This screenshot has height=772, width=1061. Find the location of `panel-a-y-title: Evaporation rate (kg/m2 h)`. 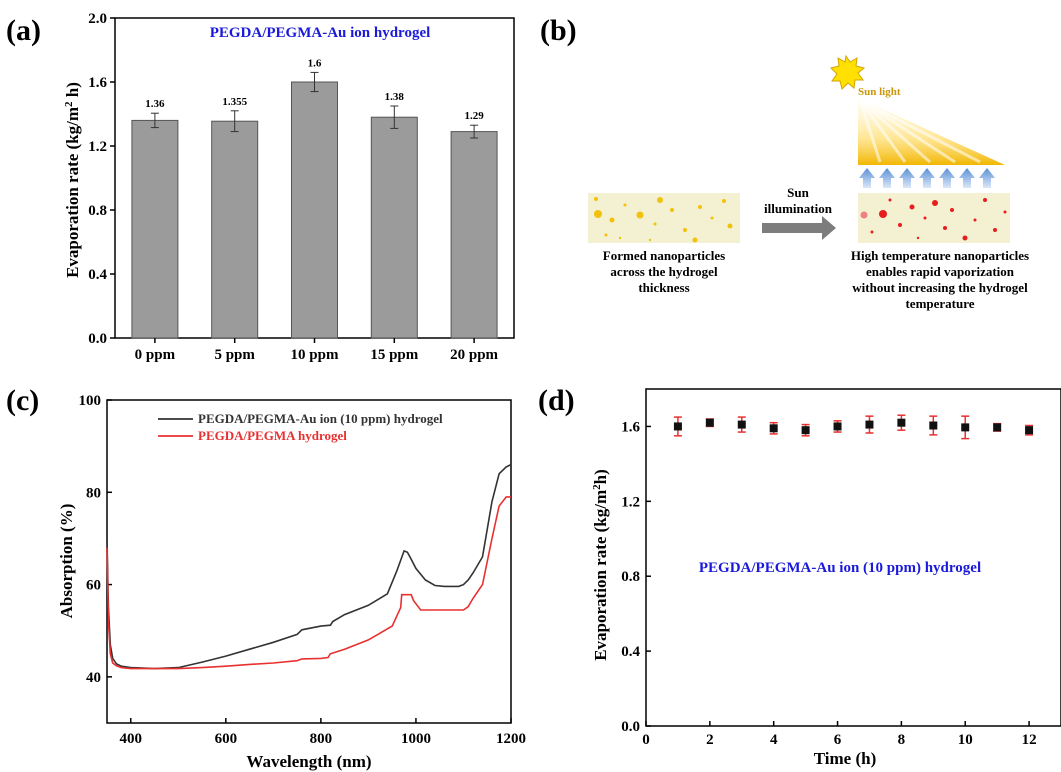

panel-a-y-title: Evaporation rate (kg/m2 h) is located at coordinates (72, 180).